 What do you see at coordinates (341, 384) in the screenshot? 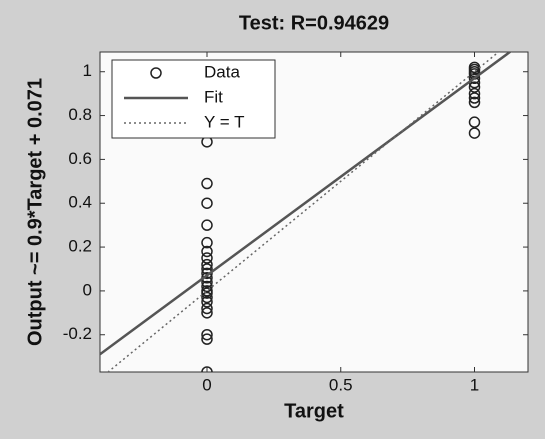
I see `x-tick-label: 0.5` at bounding box center [341, 384].